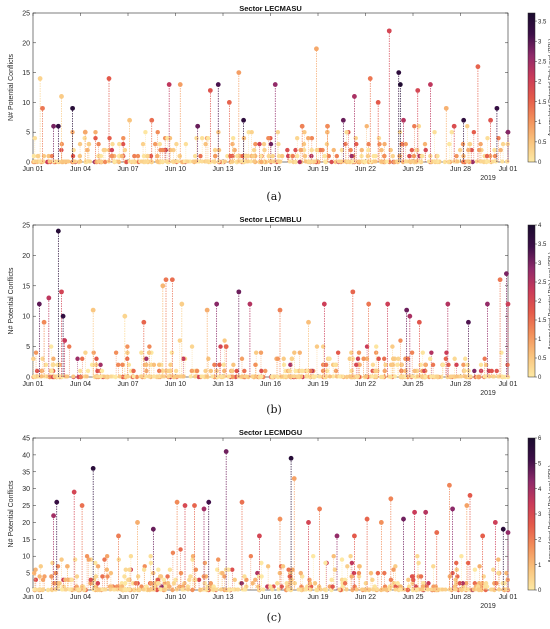 The height and width of the screenshot is (629, 550). What do you see at coordinates (317, 169) in the screenshot?
I see `x-tick-label: Jun 19` at bounding box center [317, 169].